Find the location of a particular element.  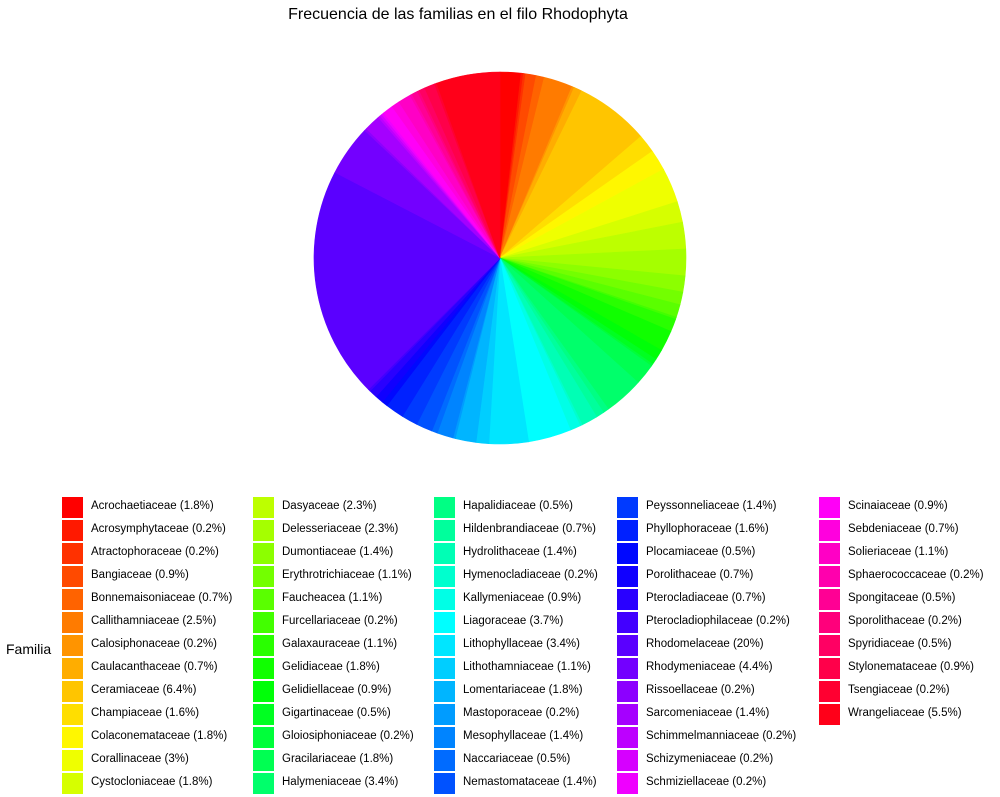

legend-label: Gelidiaceae (1.8%) is located at coordinates (331, 667).